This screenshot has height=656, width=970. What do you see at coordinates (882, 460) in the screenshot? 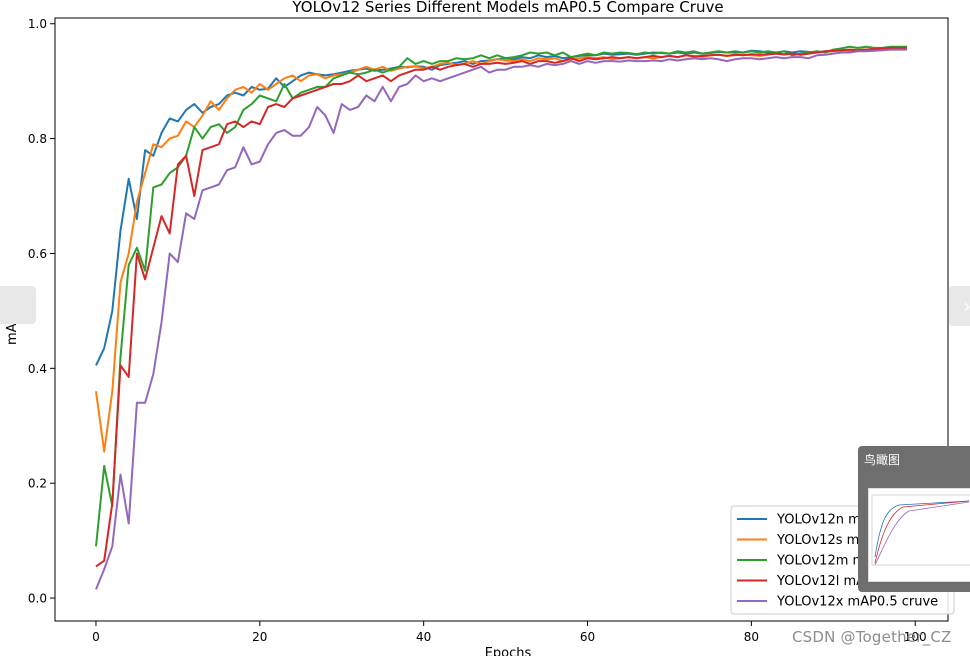
I see `minimap-title: 鸟瞰图` at bounding box center [882, 460].